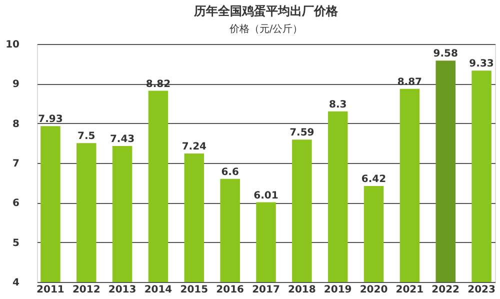 The width and height of the screenshot is (500, 299). Describe the element at coordinates (266, 196) in the screenshot. I see `data-label: 6.01` at that location.